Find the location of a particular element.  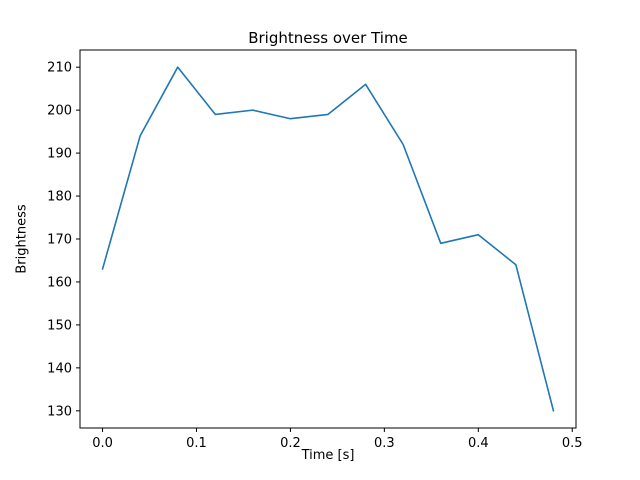

y-tick-label: 130 is located at coordinates (59, 411).